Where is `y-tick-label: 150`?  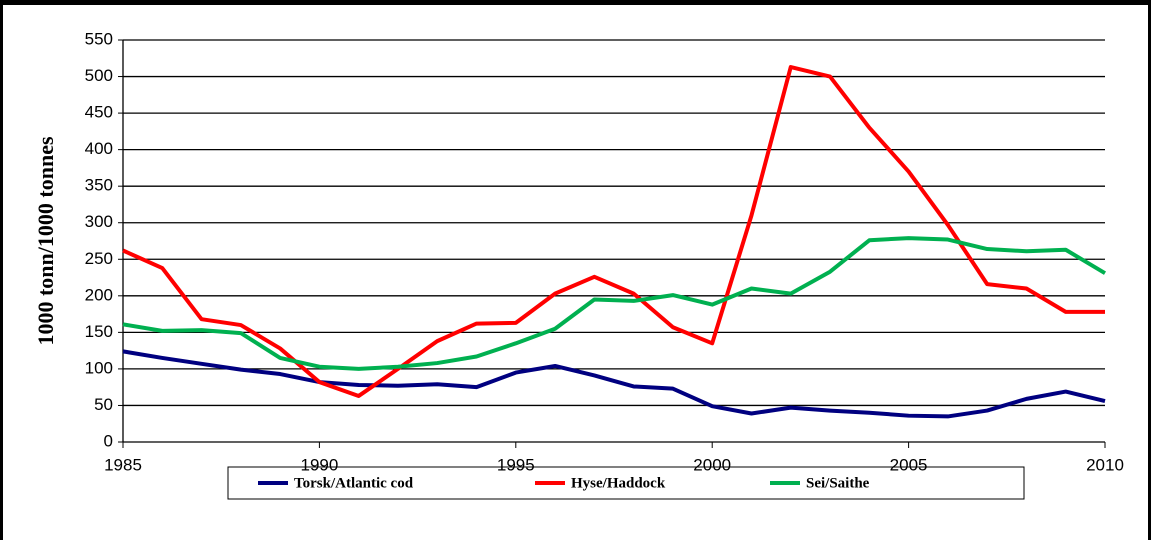 y-tick-label: 150 is located at coordinates (99, 331).